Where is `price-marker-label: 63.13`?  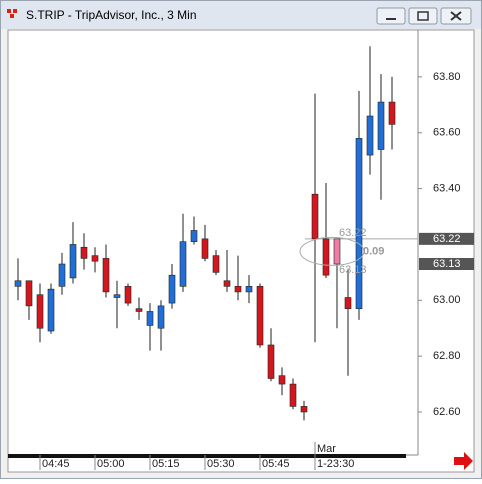
price-marker-label: 63.13 is located at coordinates (447, 264).